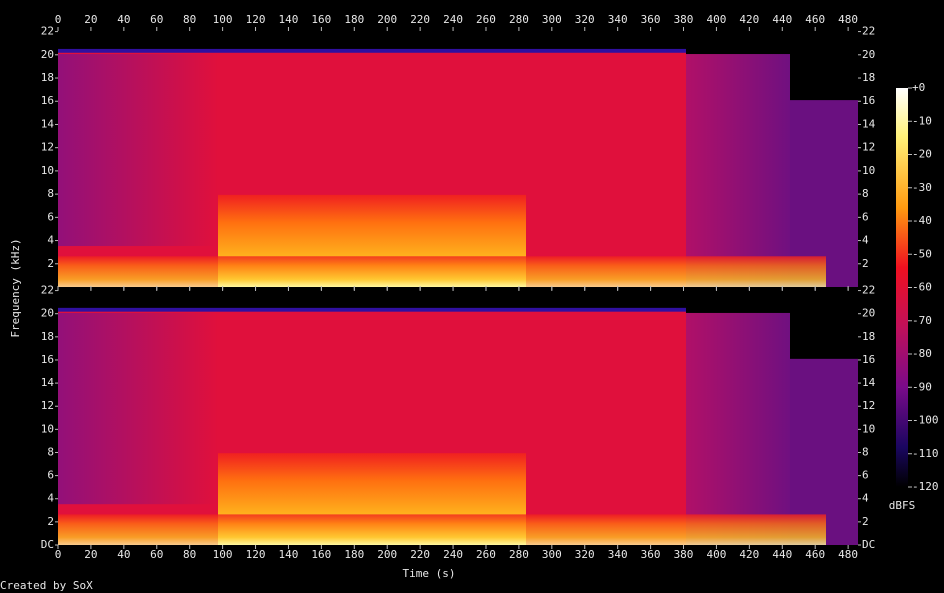 Image resolution: width=944 pixels, height=593 pixels. Describe the element at coordinates (925, 453) in the screenshot. I see `colorbar-tick-label: -110` at that location.